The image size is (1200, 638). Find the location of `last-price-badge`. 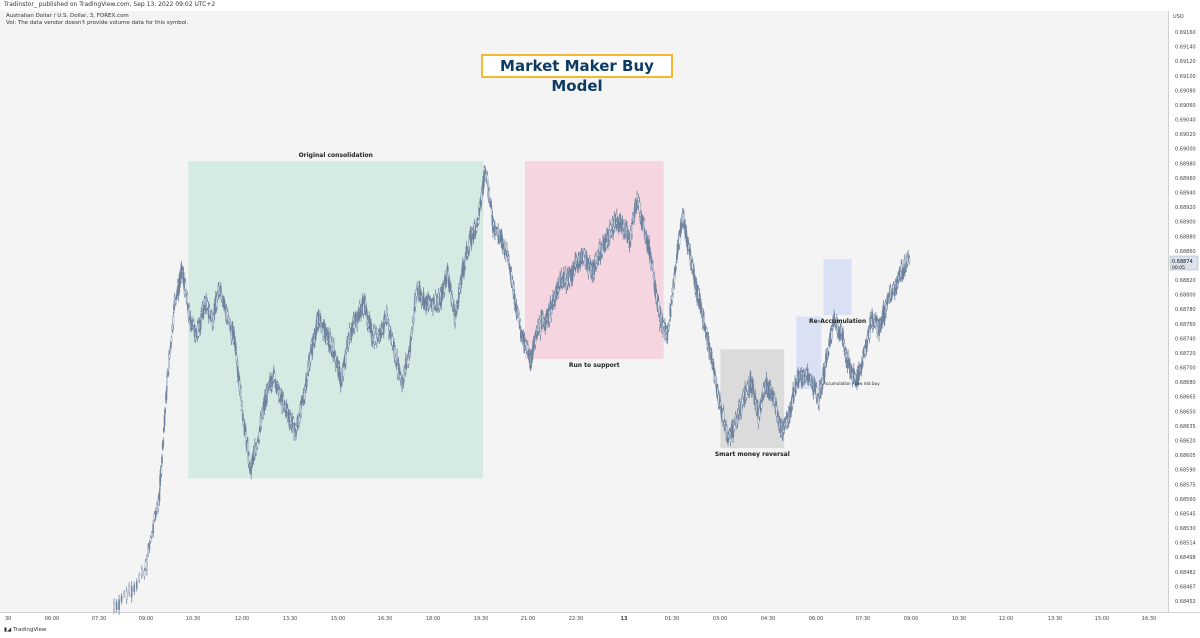

last-price-badge is located at coordinates (1184, 263).